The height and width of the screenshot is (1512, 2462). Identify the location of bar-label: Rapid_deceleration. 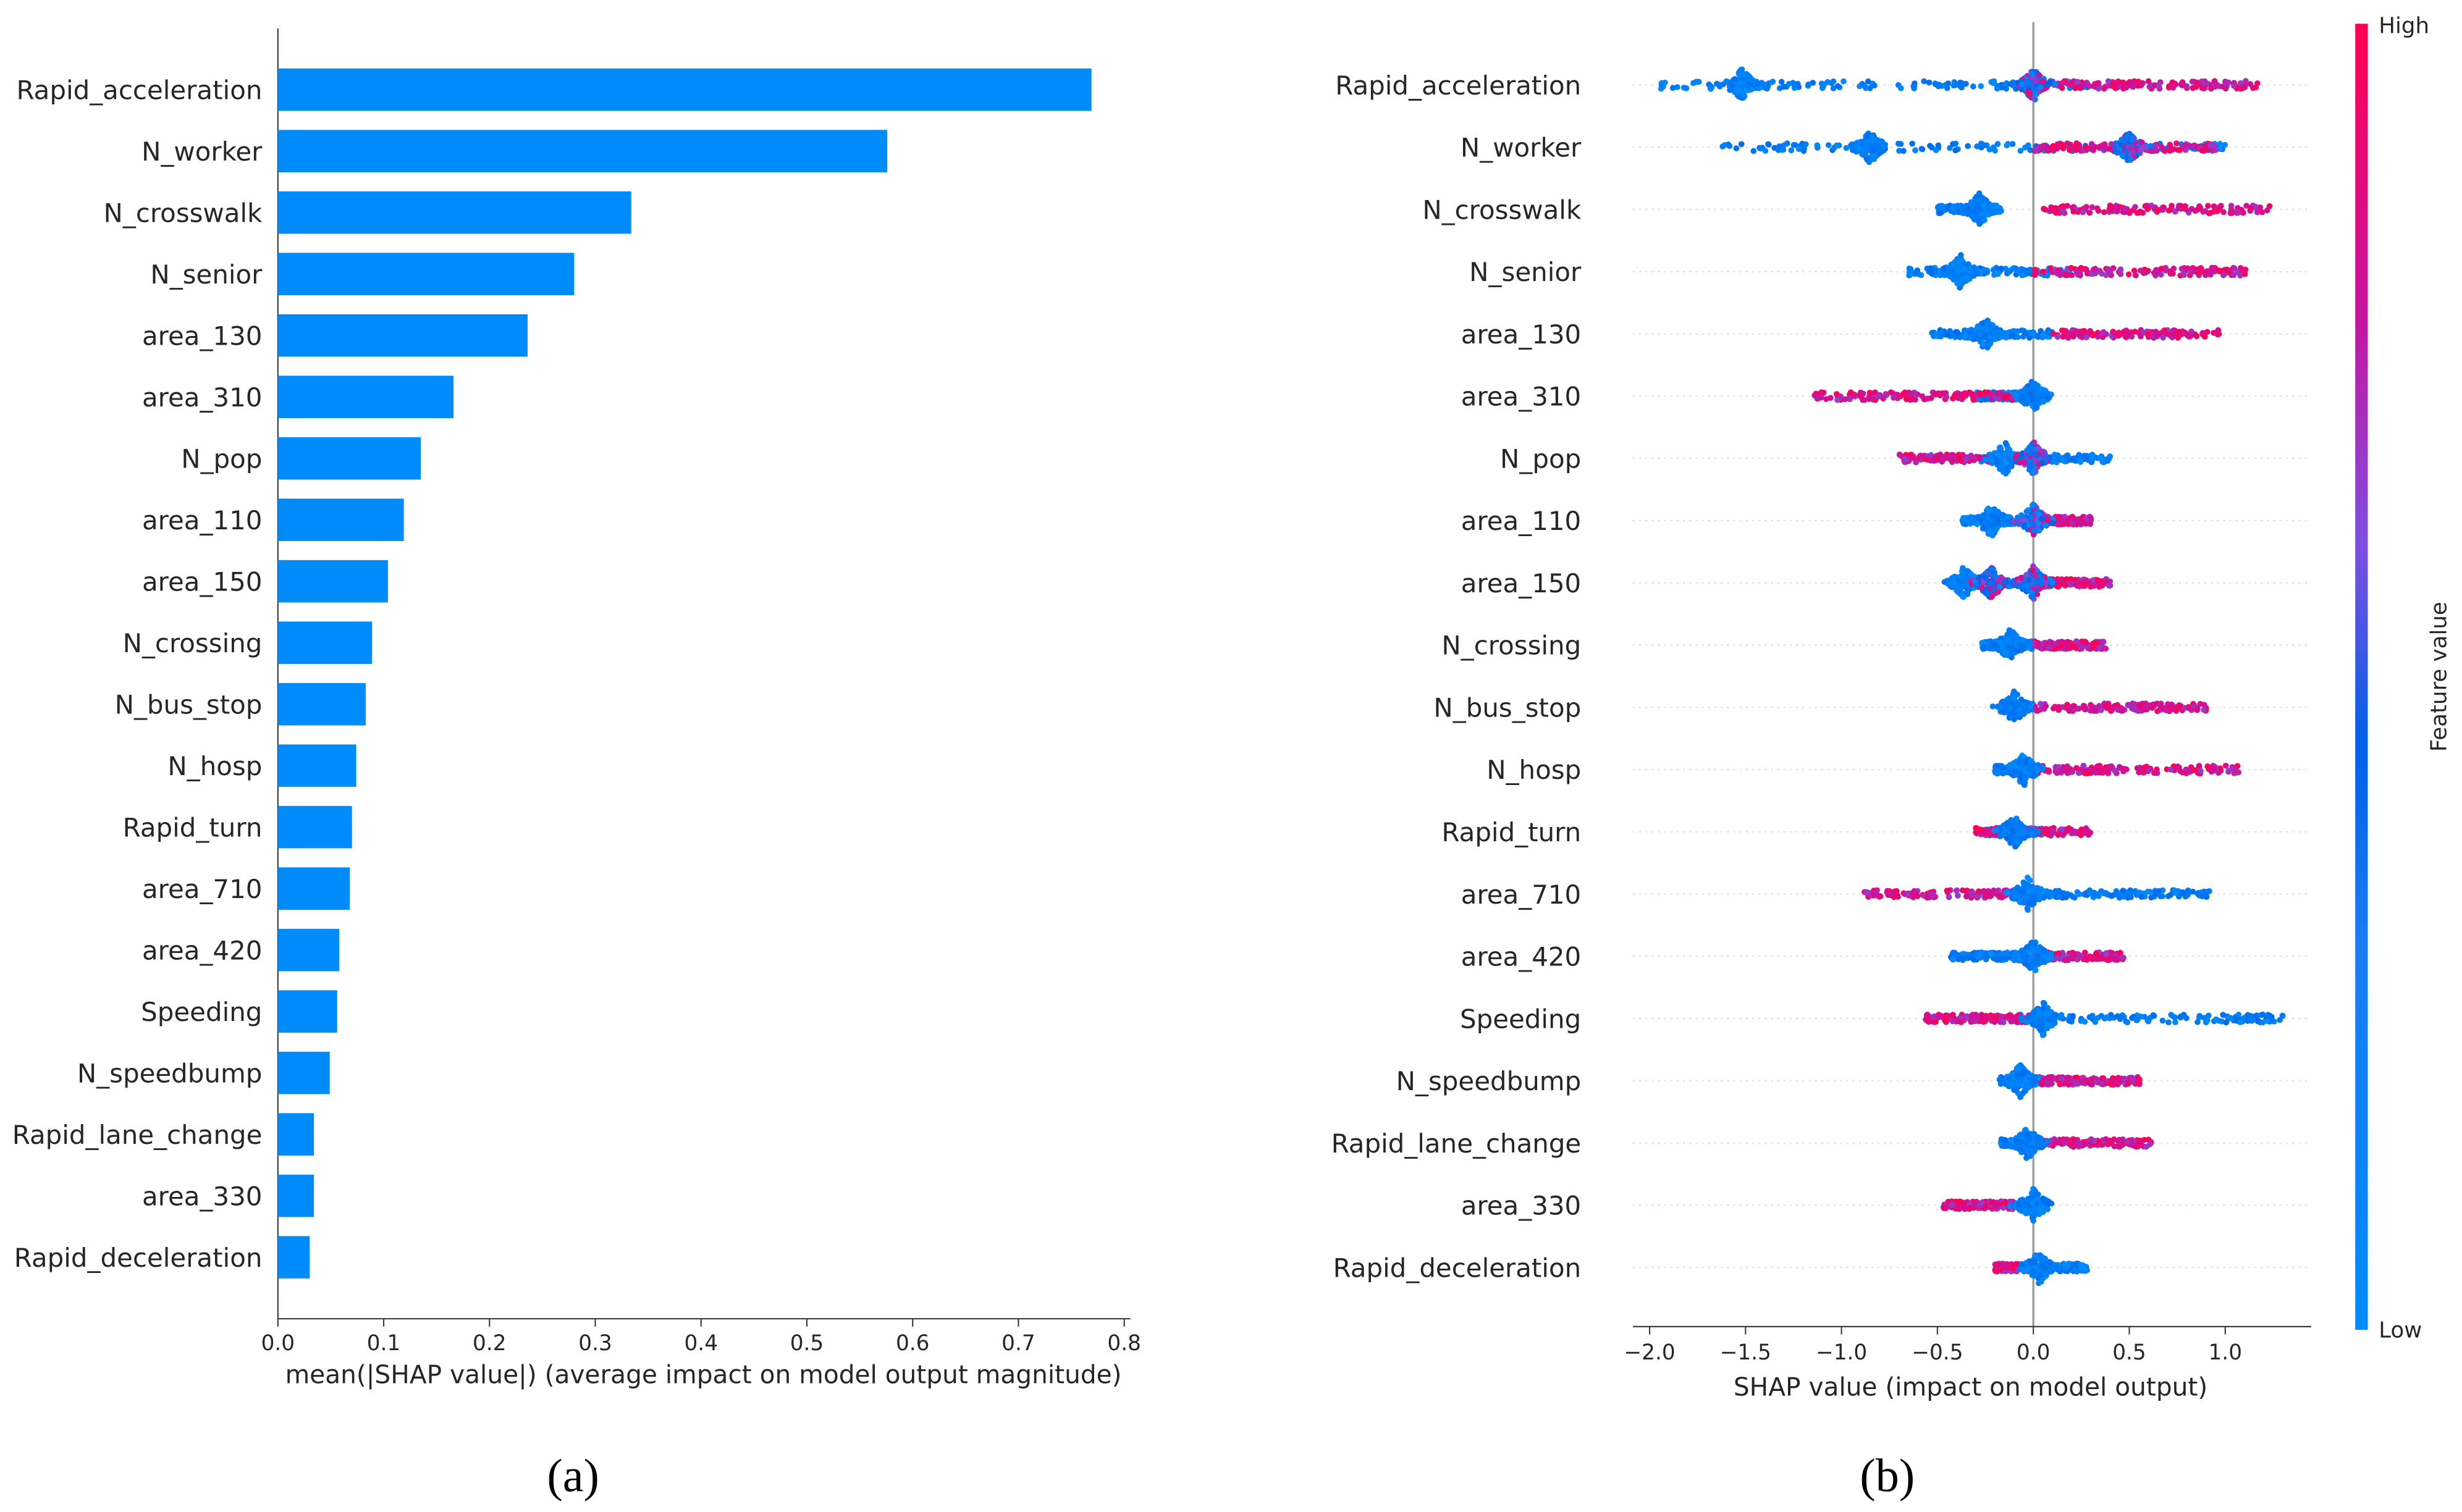
(138, 1258).